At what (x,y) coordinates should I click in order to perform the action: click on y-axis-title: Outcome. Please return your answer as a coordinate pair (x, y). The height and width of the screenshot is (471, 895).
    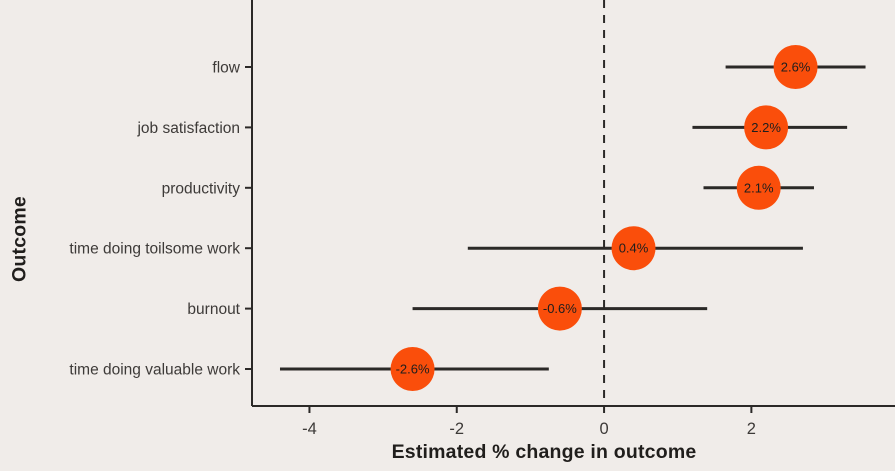
    Looking at the image, I should click on (19, 239).